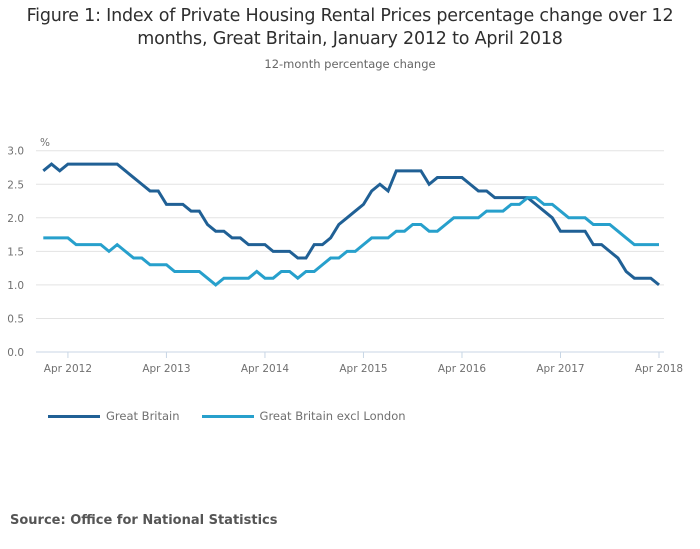 This screenshot has width=700, height=549. I want to click on x-tick-label: Apr 2018, so click(659, 369).